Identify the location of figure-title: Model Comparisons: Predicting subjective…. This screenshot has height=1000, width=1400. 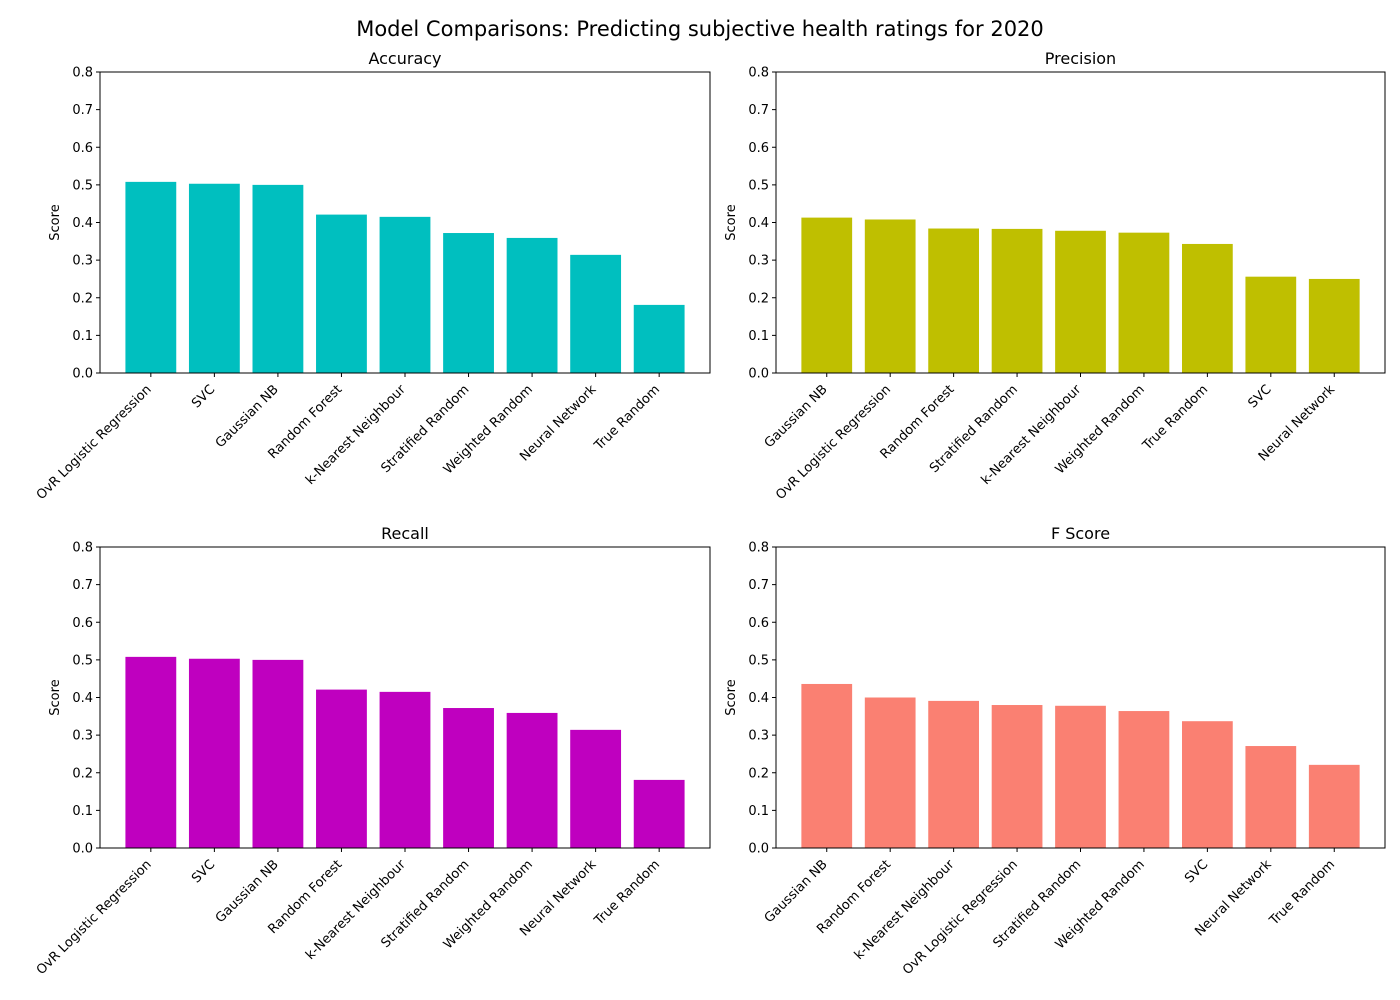
(700, 29).